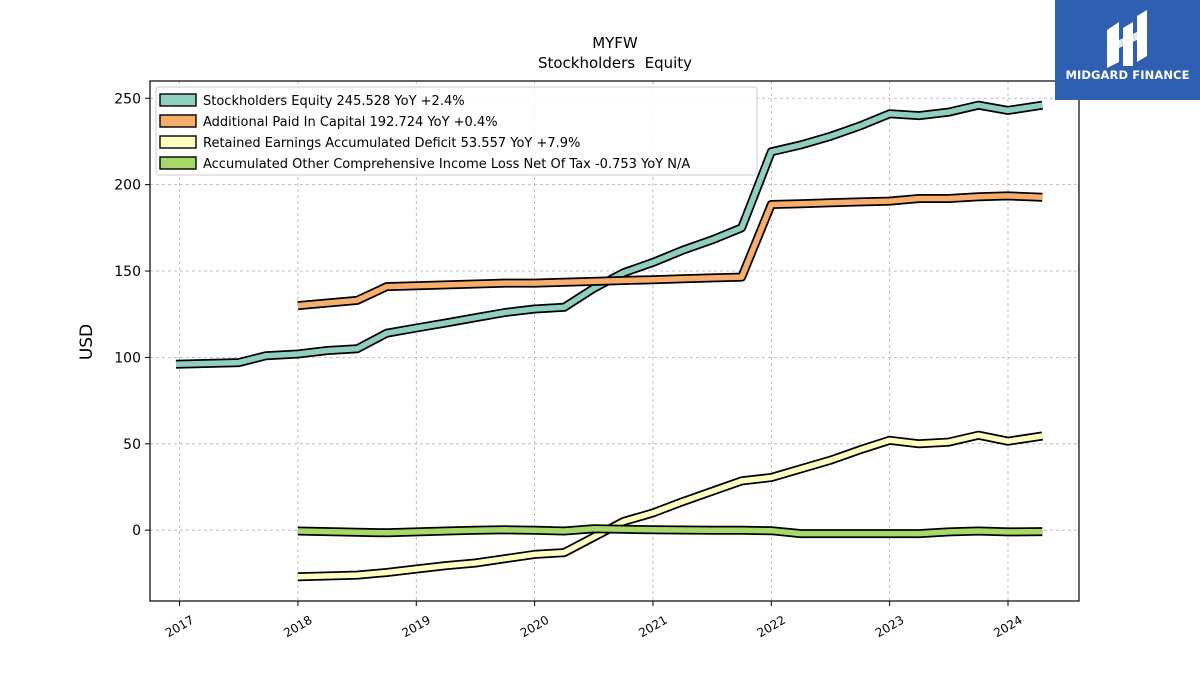 The height and width of the screenshot is (675, 1200). What do you see at coordinates (334, 101) in the screenshot?
I see `legend-label: Stockholders Equity 245.528 YoY +2.4%` at bounding box center [334, 101].